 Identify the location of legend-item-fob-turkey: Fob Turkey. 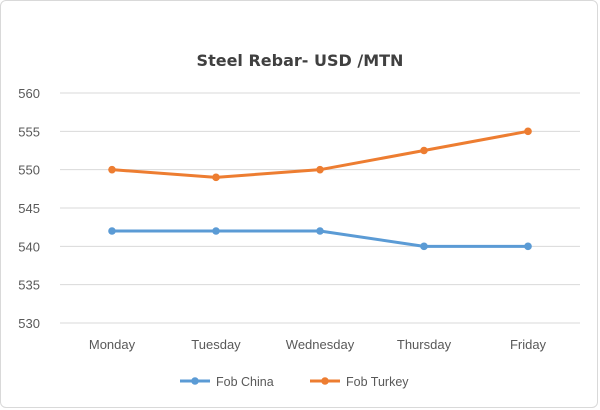
(359, 382).